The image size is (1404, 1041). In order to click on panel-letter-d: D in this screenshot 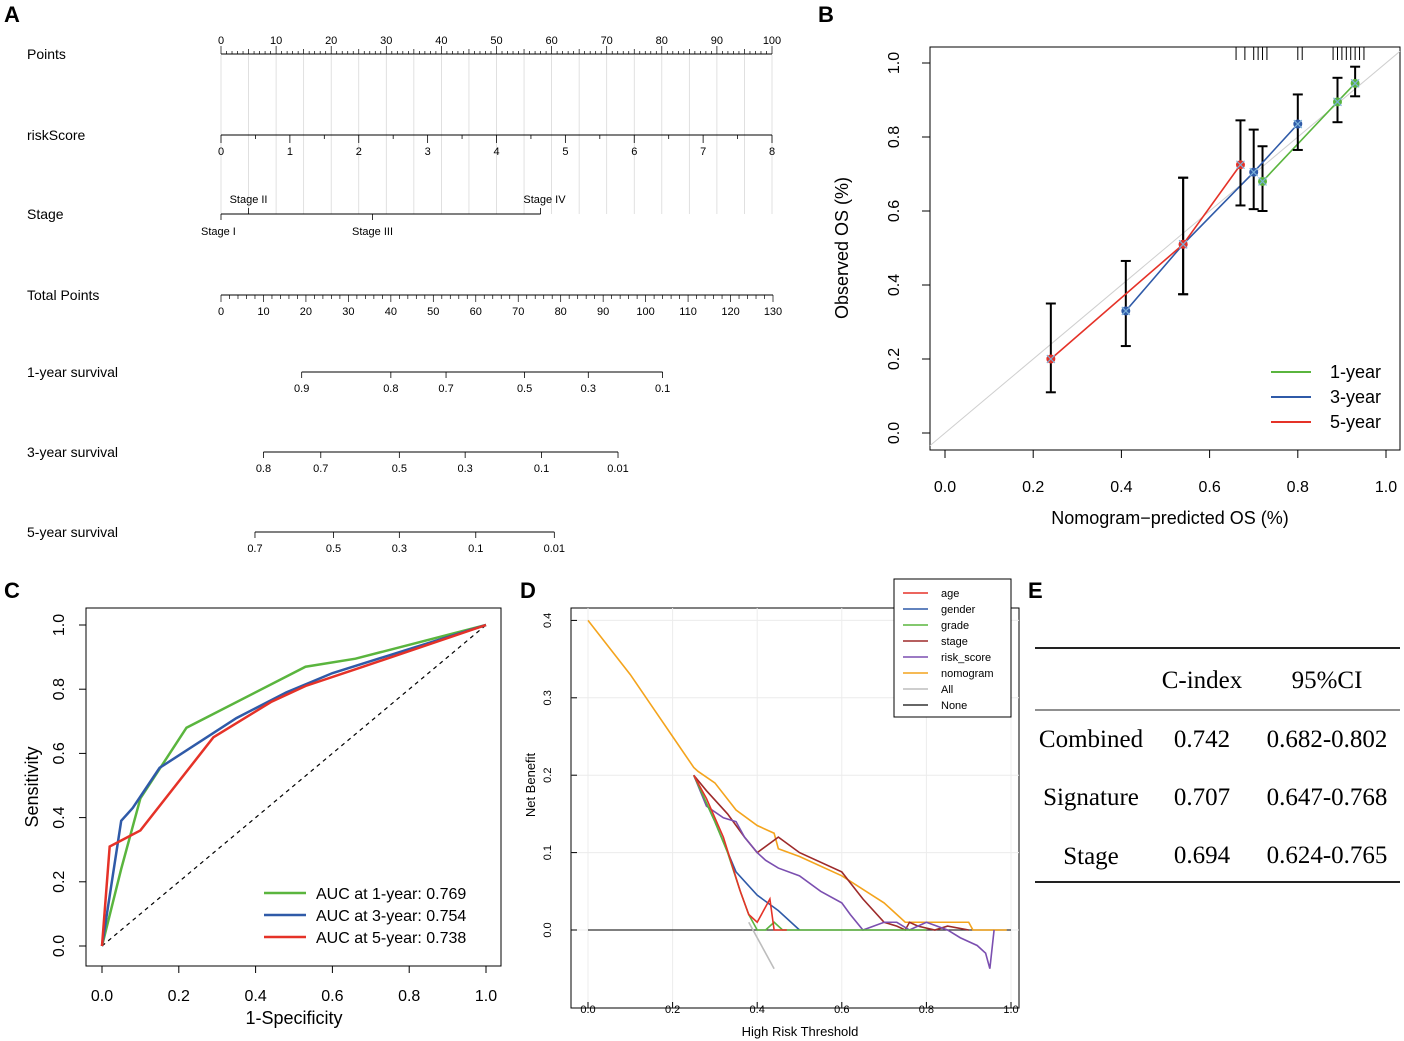, I will do `click(528, 590)`.